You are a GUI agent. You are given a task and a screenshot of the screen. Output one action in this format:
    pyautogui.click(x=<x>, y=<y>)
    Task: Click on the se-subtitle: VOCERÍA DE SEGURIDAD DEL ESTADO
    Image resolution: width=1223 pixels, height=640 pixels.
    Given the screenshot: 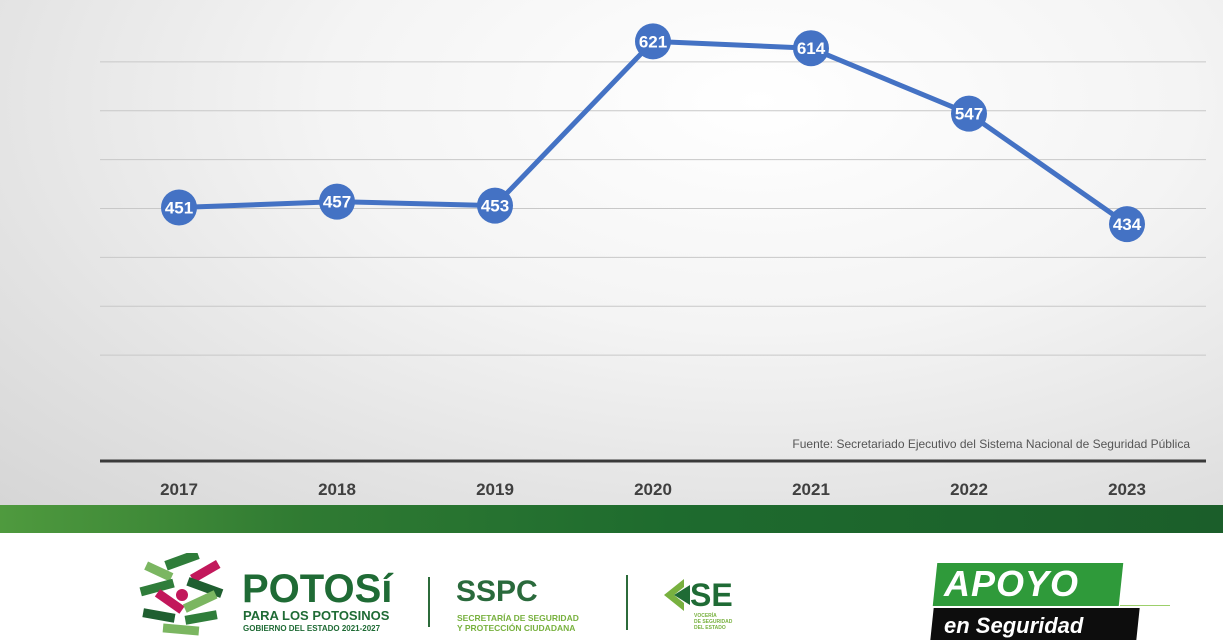 What is the action you would take?
    pyautogui.click(x=724, y=622)
    